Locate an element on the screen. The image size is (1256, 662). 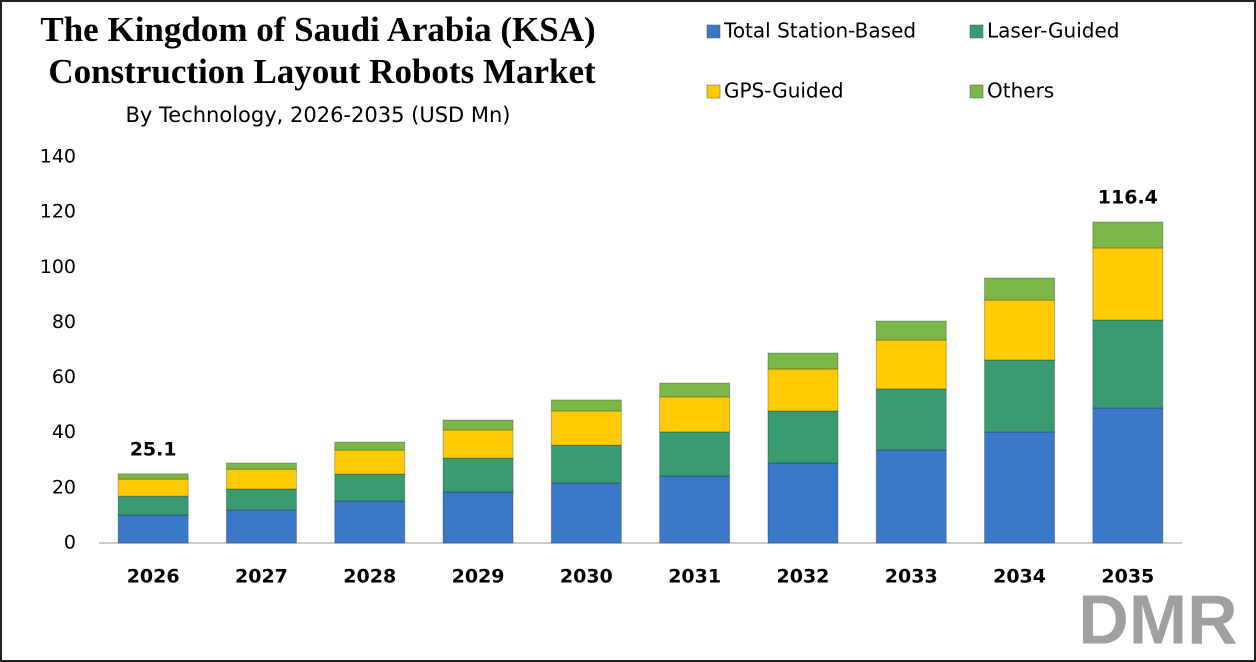
y-tick-label: 80 is located at coordinates (64, 322).